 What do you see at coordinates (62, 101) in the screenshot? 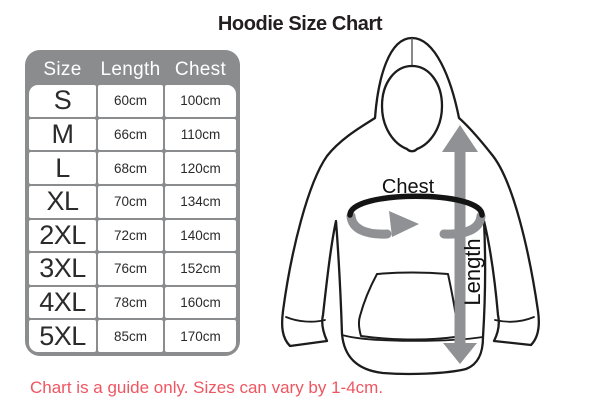
I see `size-cell: S` at bounding box center [62, 101].